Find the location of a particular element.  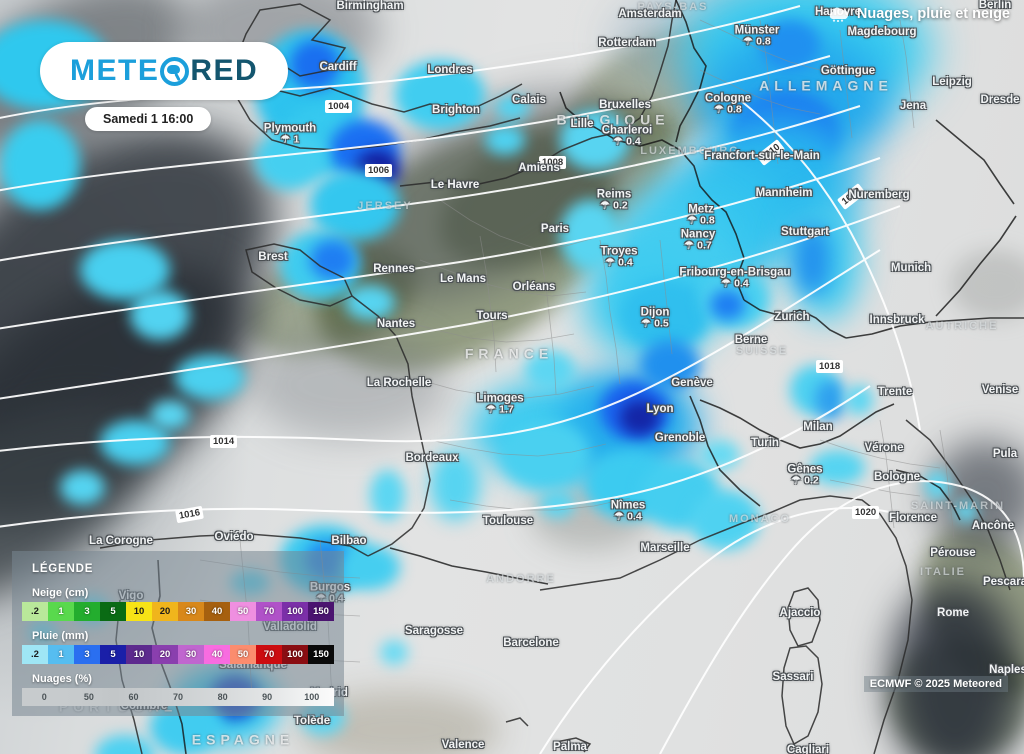

cloud-droplet-icon is located at coordinates (175, 71).